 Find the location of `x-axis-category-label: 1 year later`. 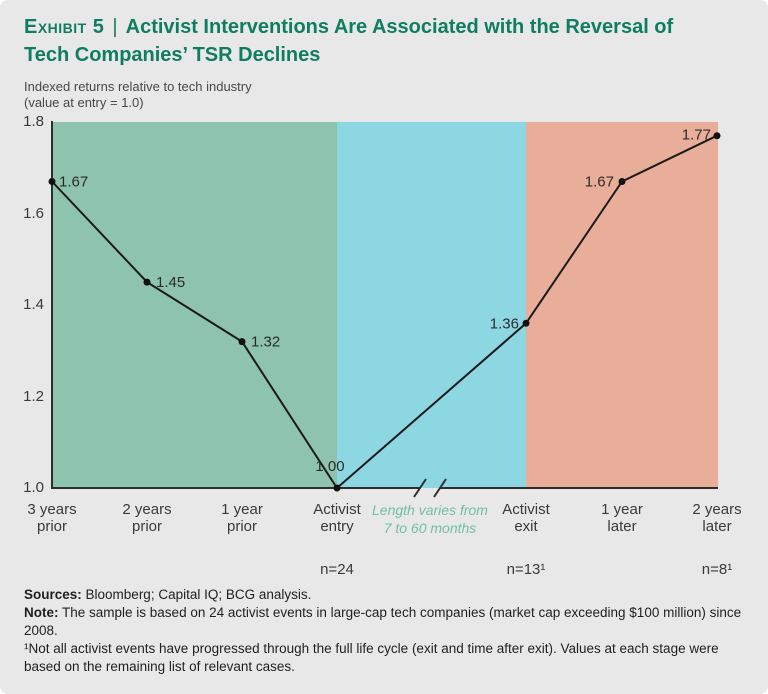

x-axis-category-label: 1 year later is located at coordinates (622, 518).